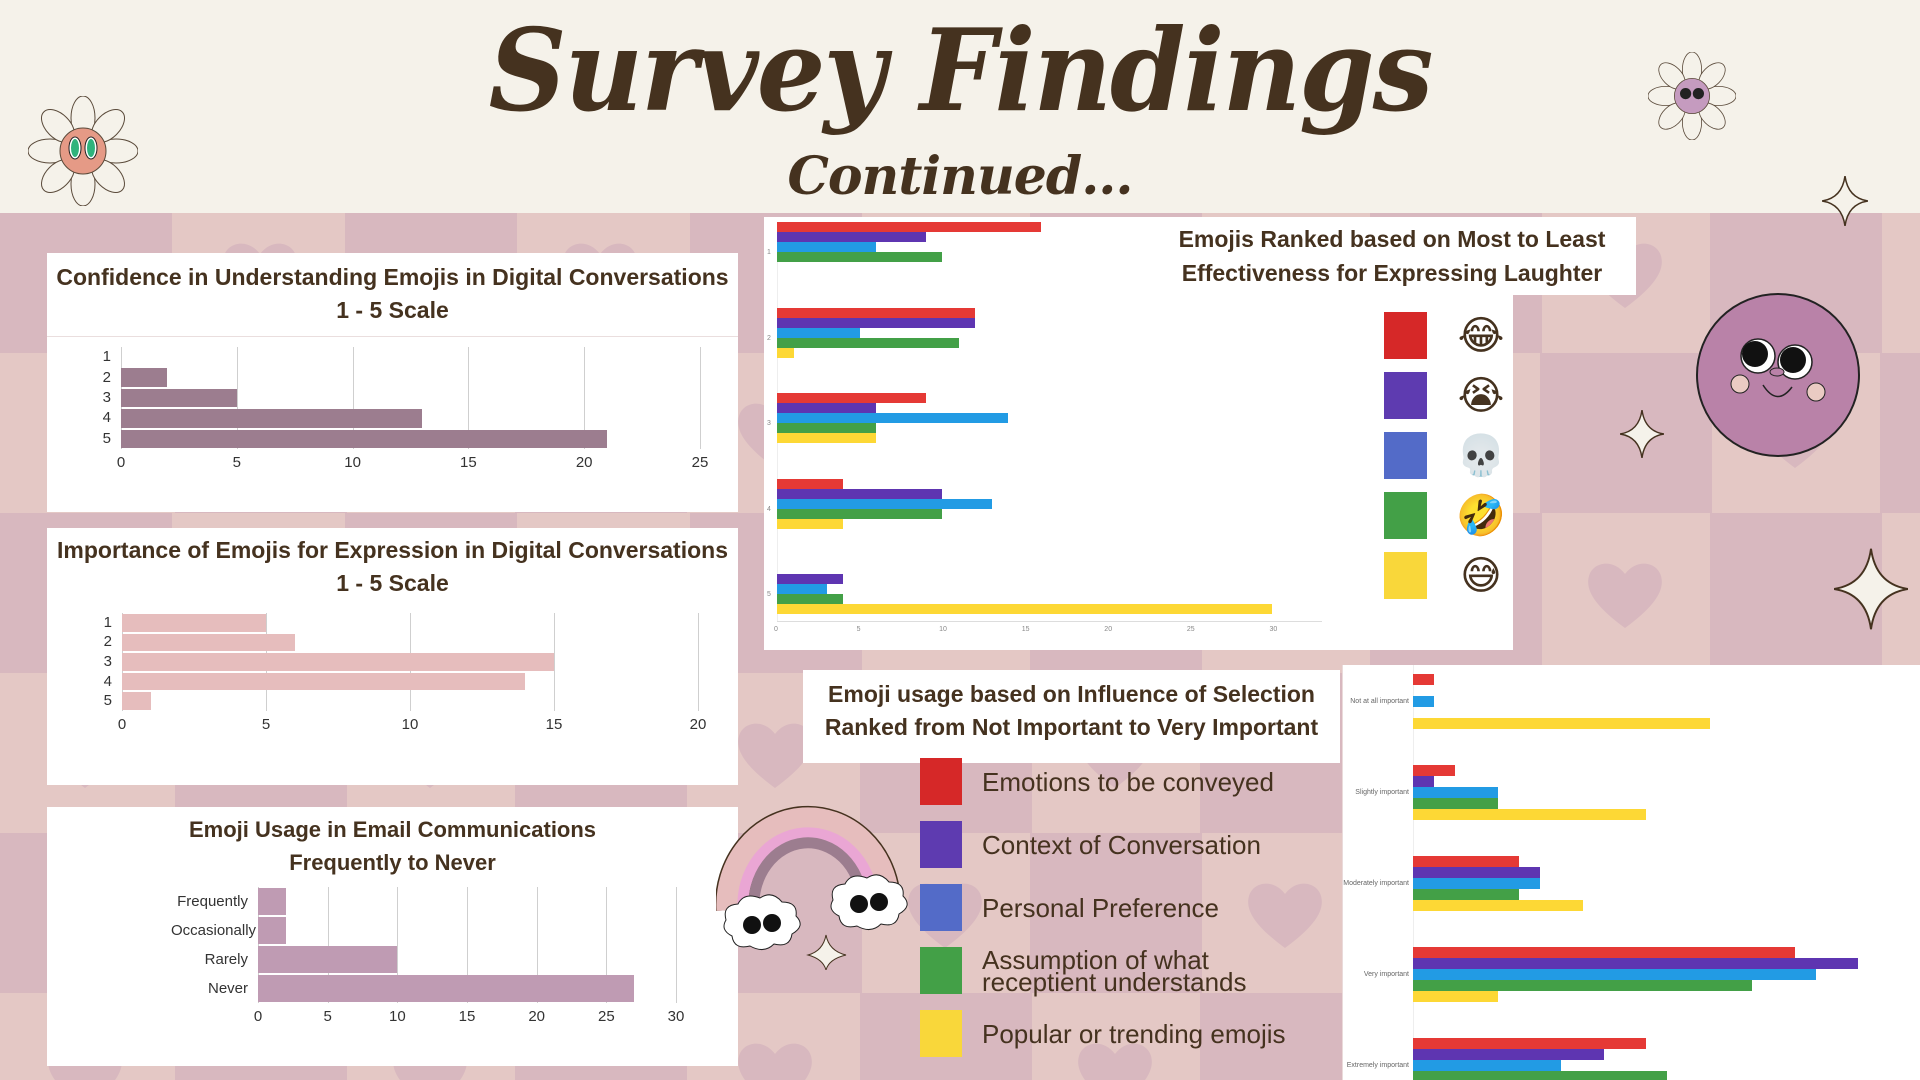 The width and height of the screenshot is (1920, 1080). I want to click on y-category-label: 3, so click(106, 397).